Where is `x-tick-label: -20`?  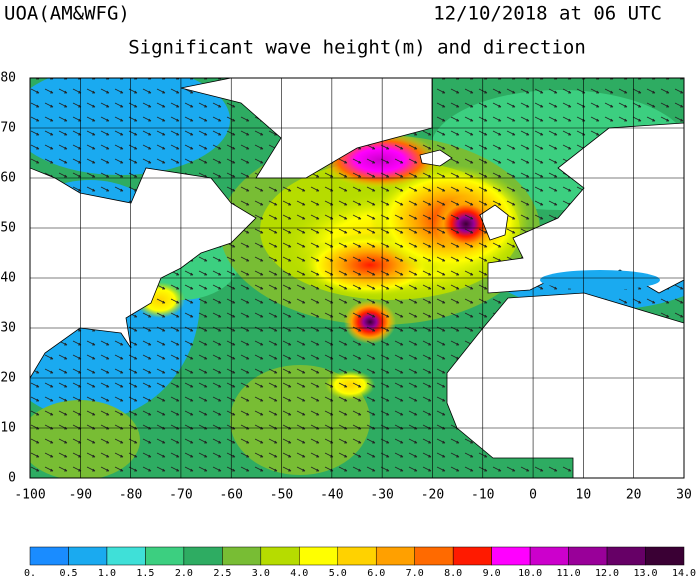 x-tick-label: -20 is located at coordinates (432, 495).